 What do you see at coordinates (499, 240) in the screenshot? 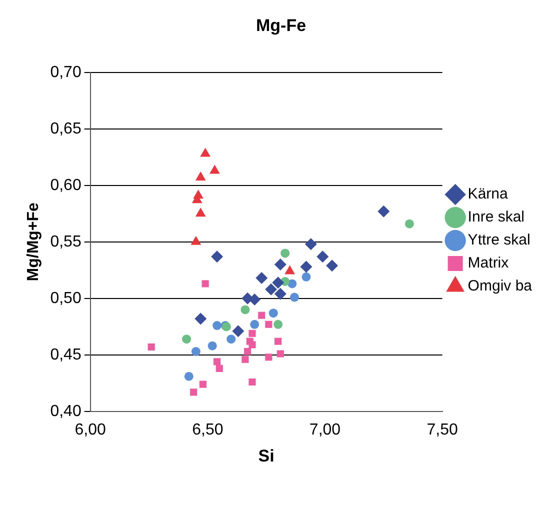
I see `legend-label: Yttre skal` at bounding box center [499, 240].